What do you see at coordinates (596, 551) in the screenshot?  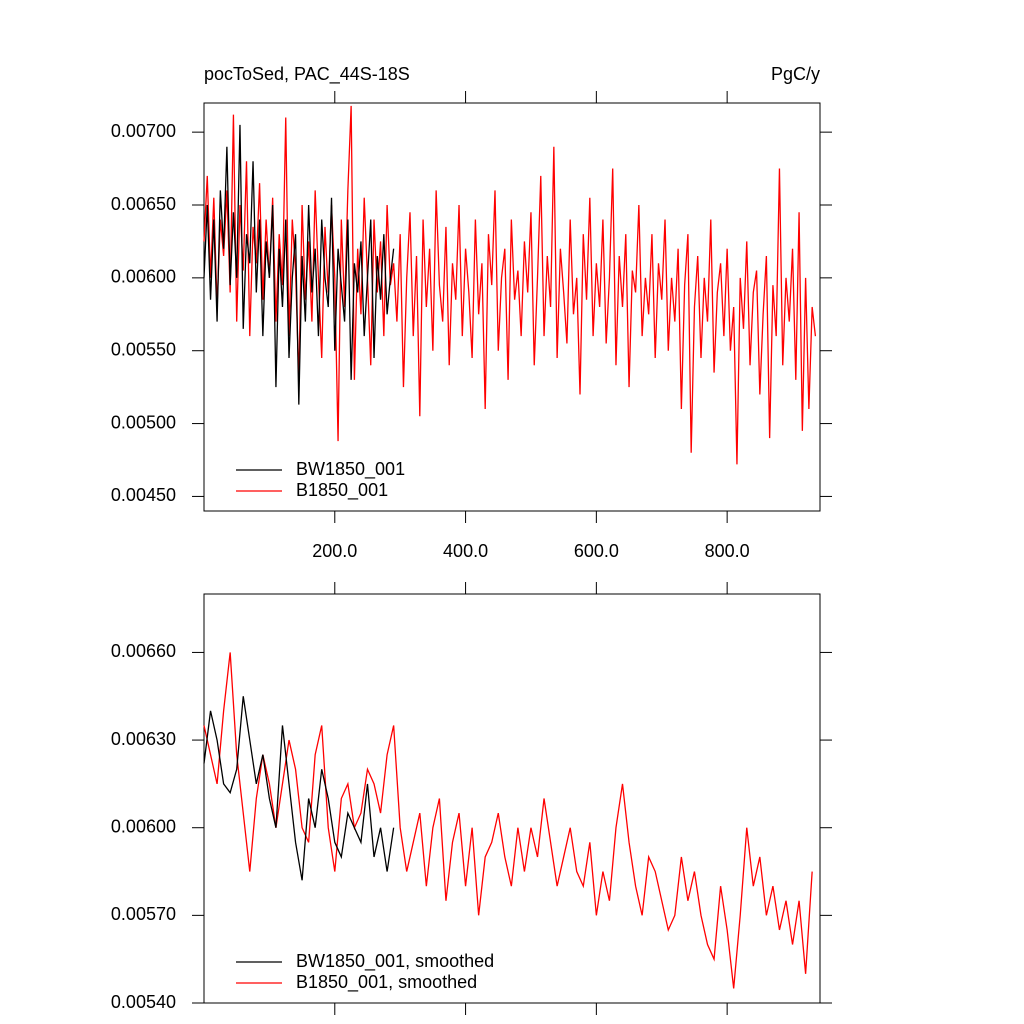 I see `x-tick-label: 600.0` at bounding box center [596, 551].